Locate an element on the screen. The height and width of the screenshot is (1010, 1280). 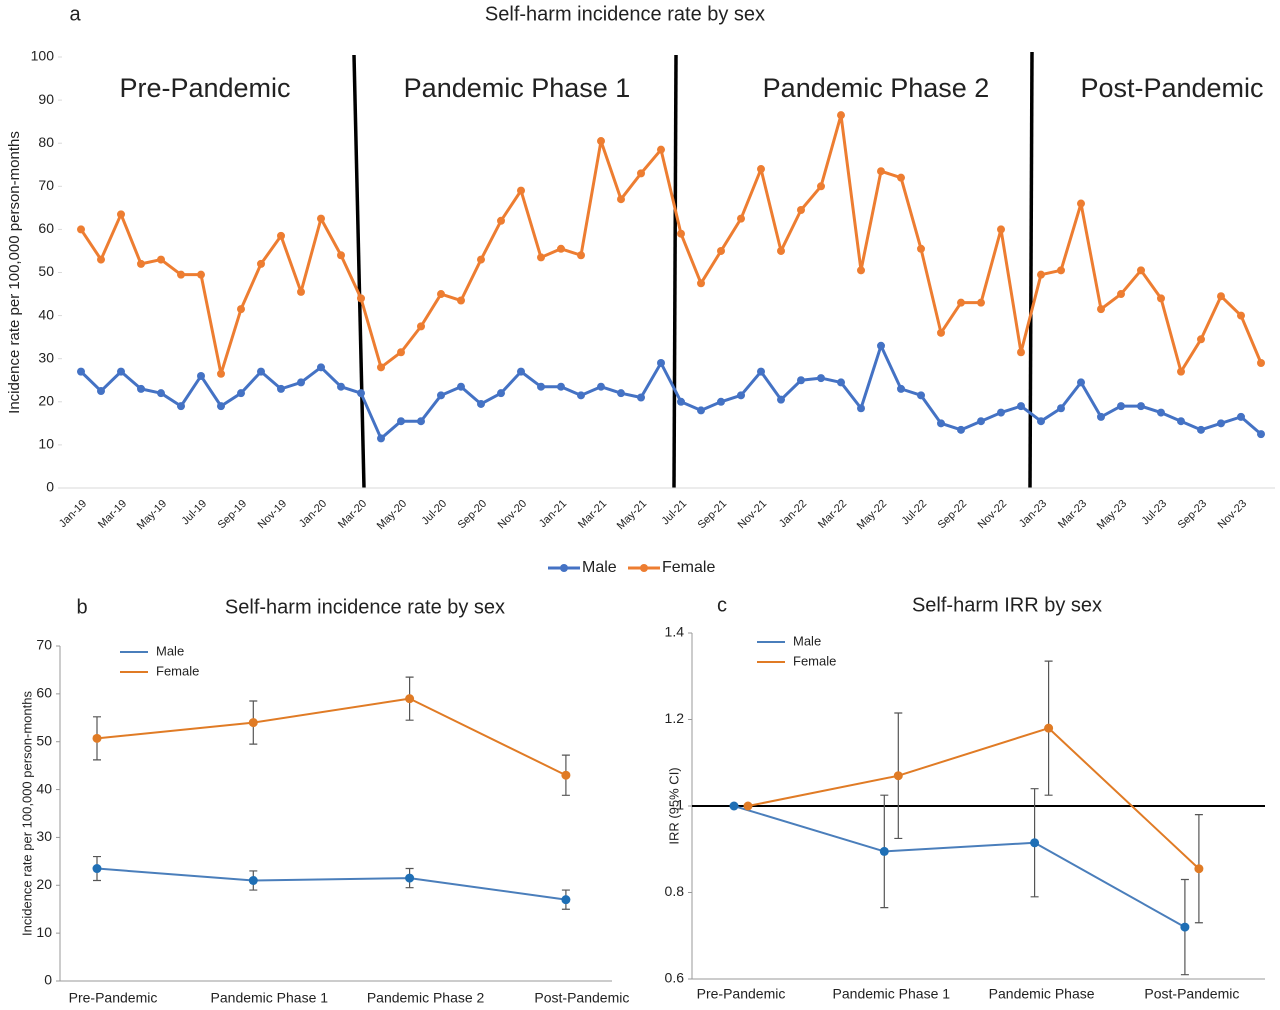
y-tick-label: 30 is located at coordinates (46, 357).